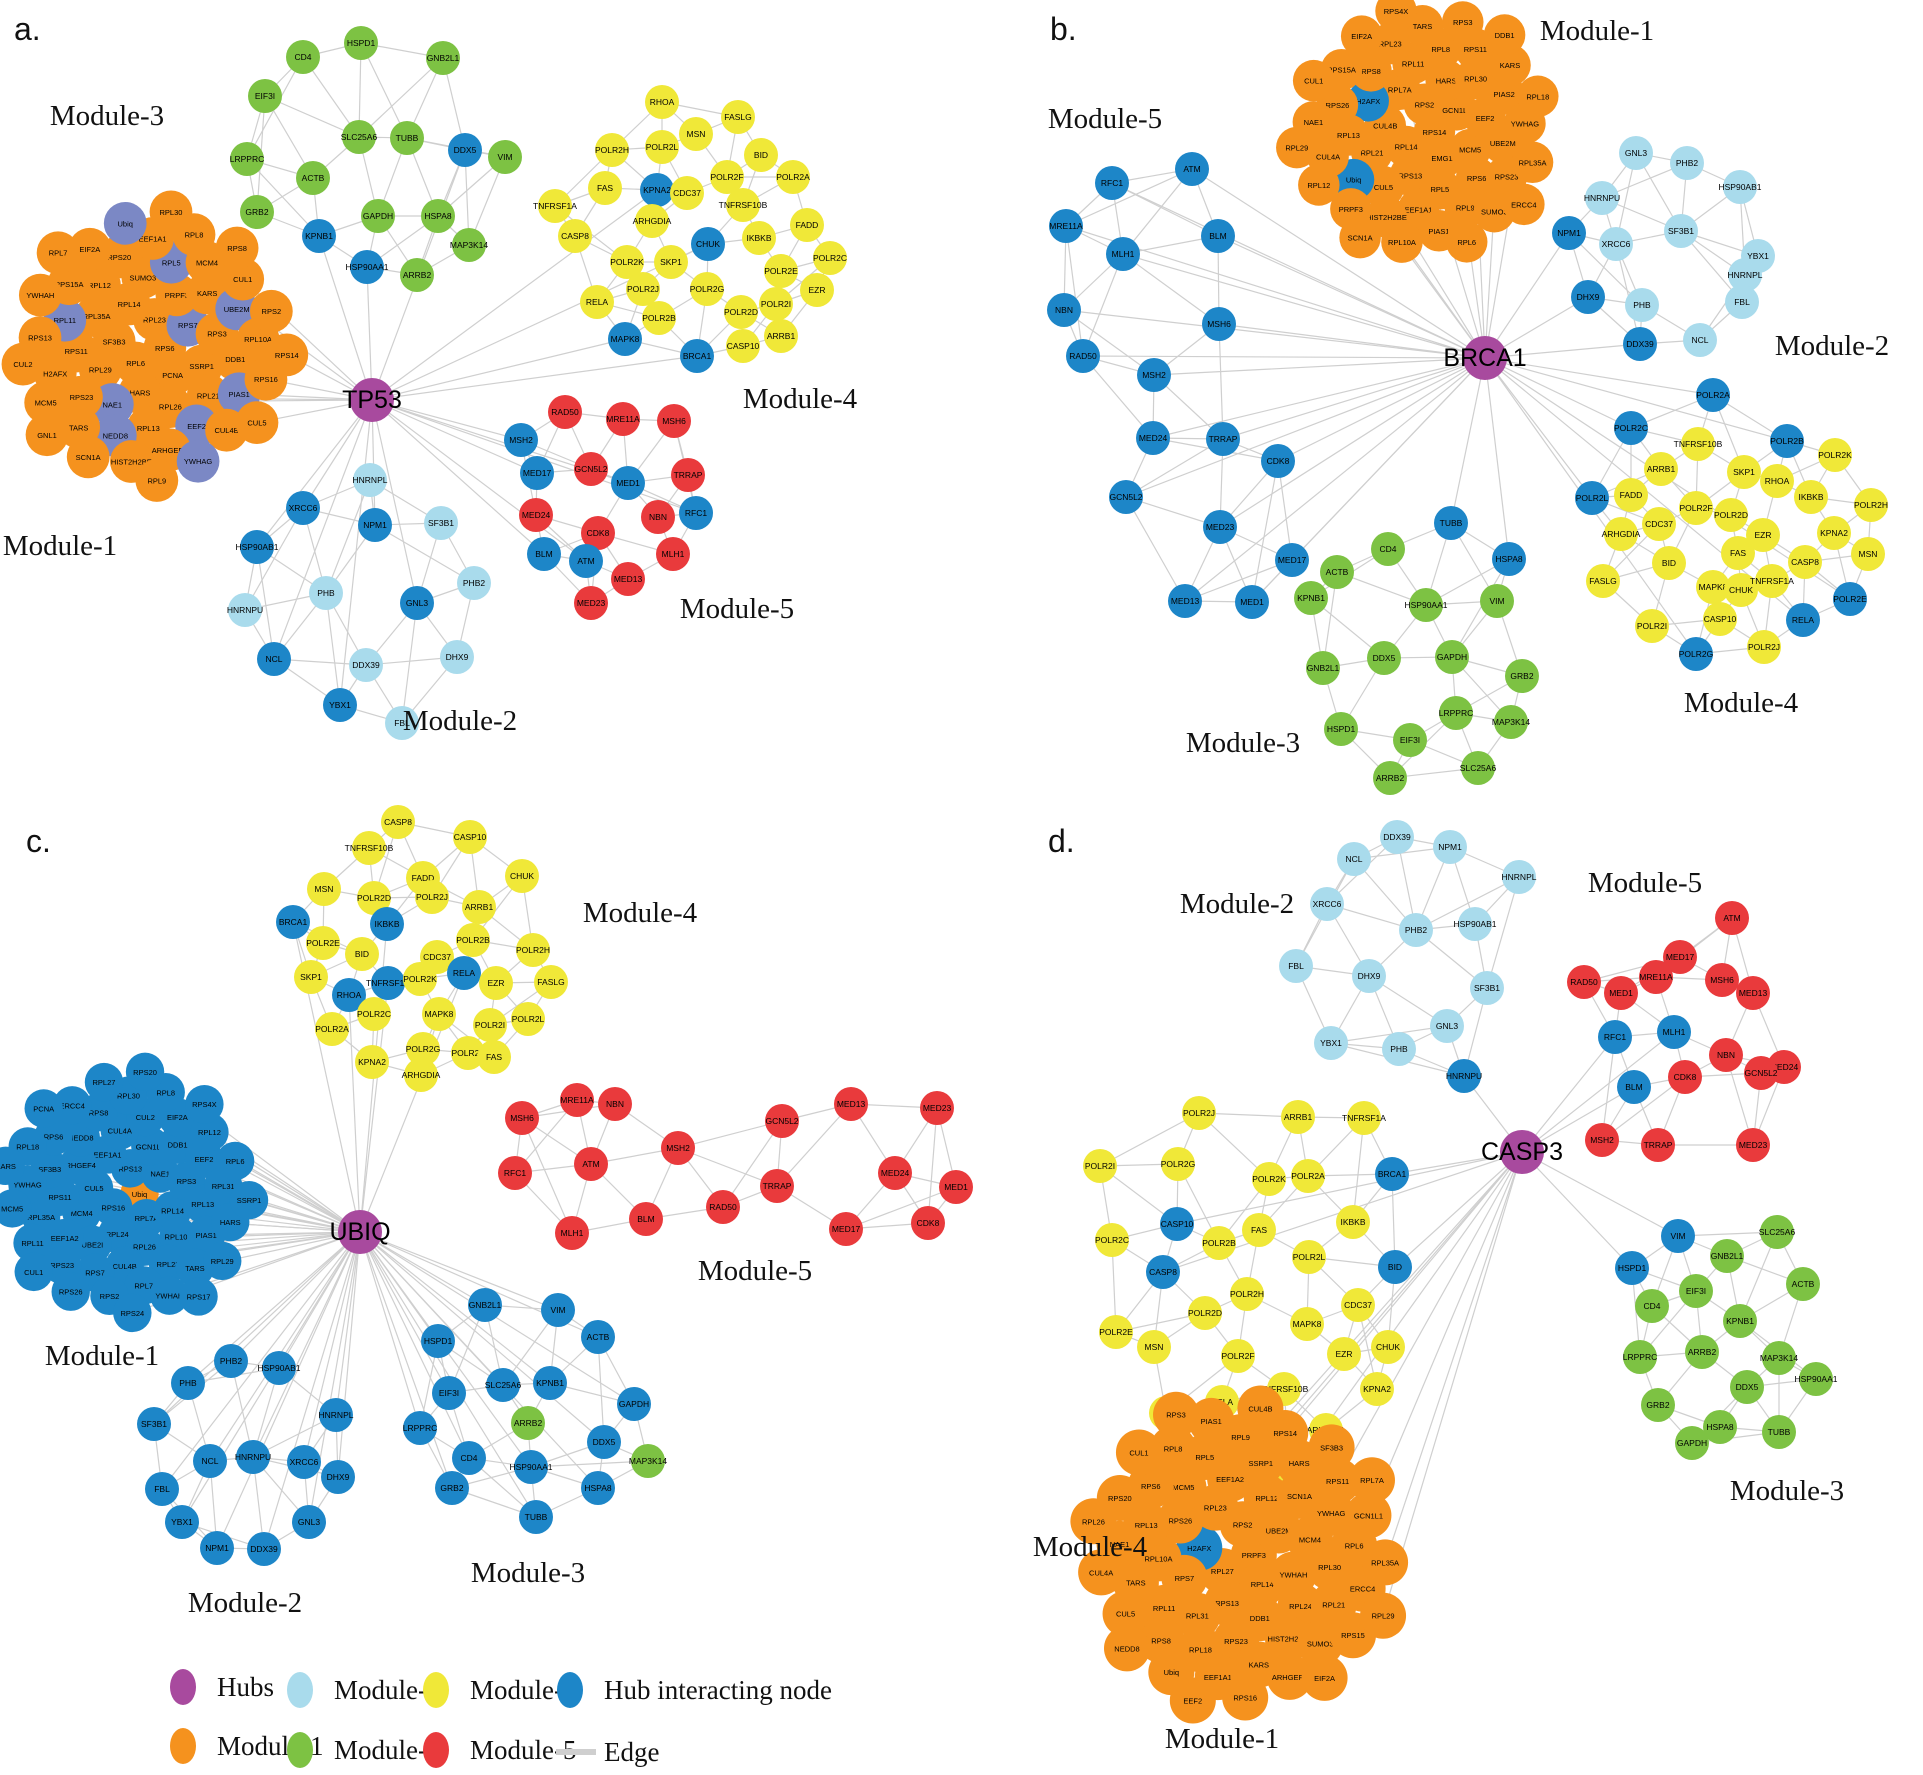 The height and width of the screenshot is (1775, 1923). Describe the element at coordinates (1680, 957) in the screenshot. I see `node-med17` at that location.